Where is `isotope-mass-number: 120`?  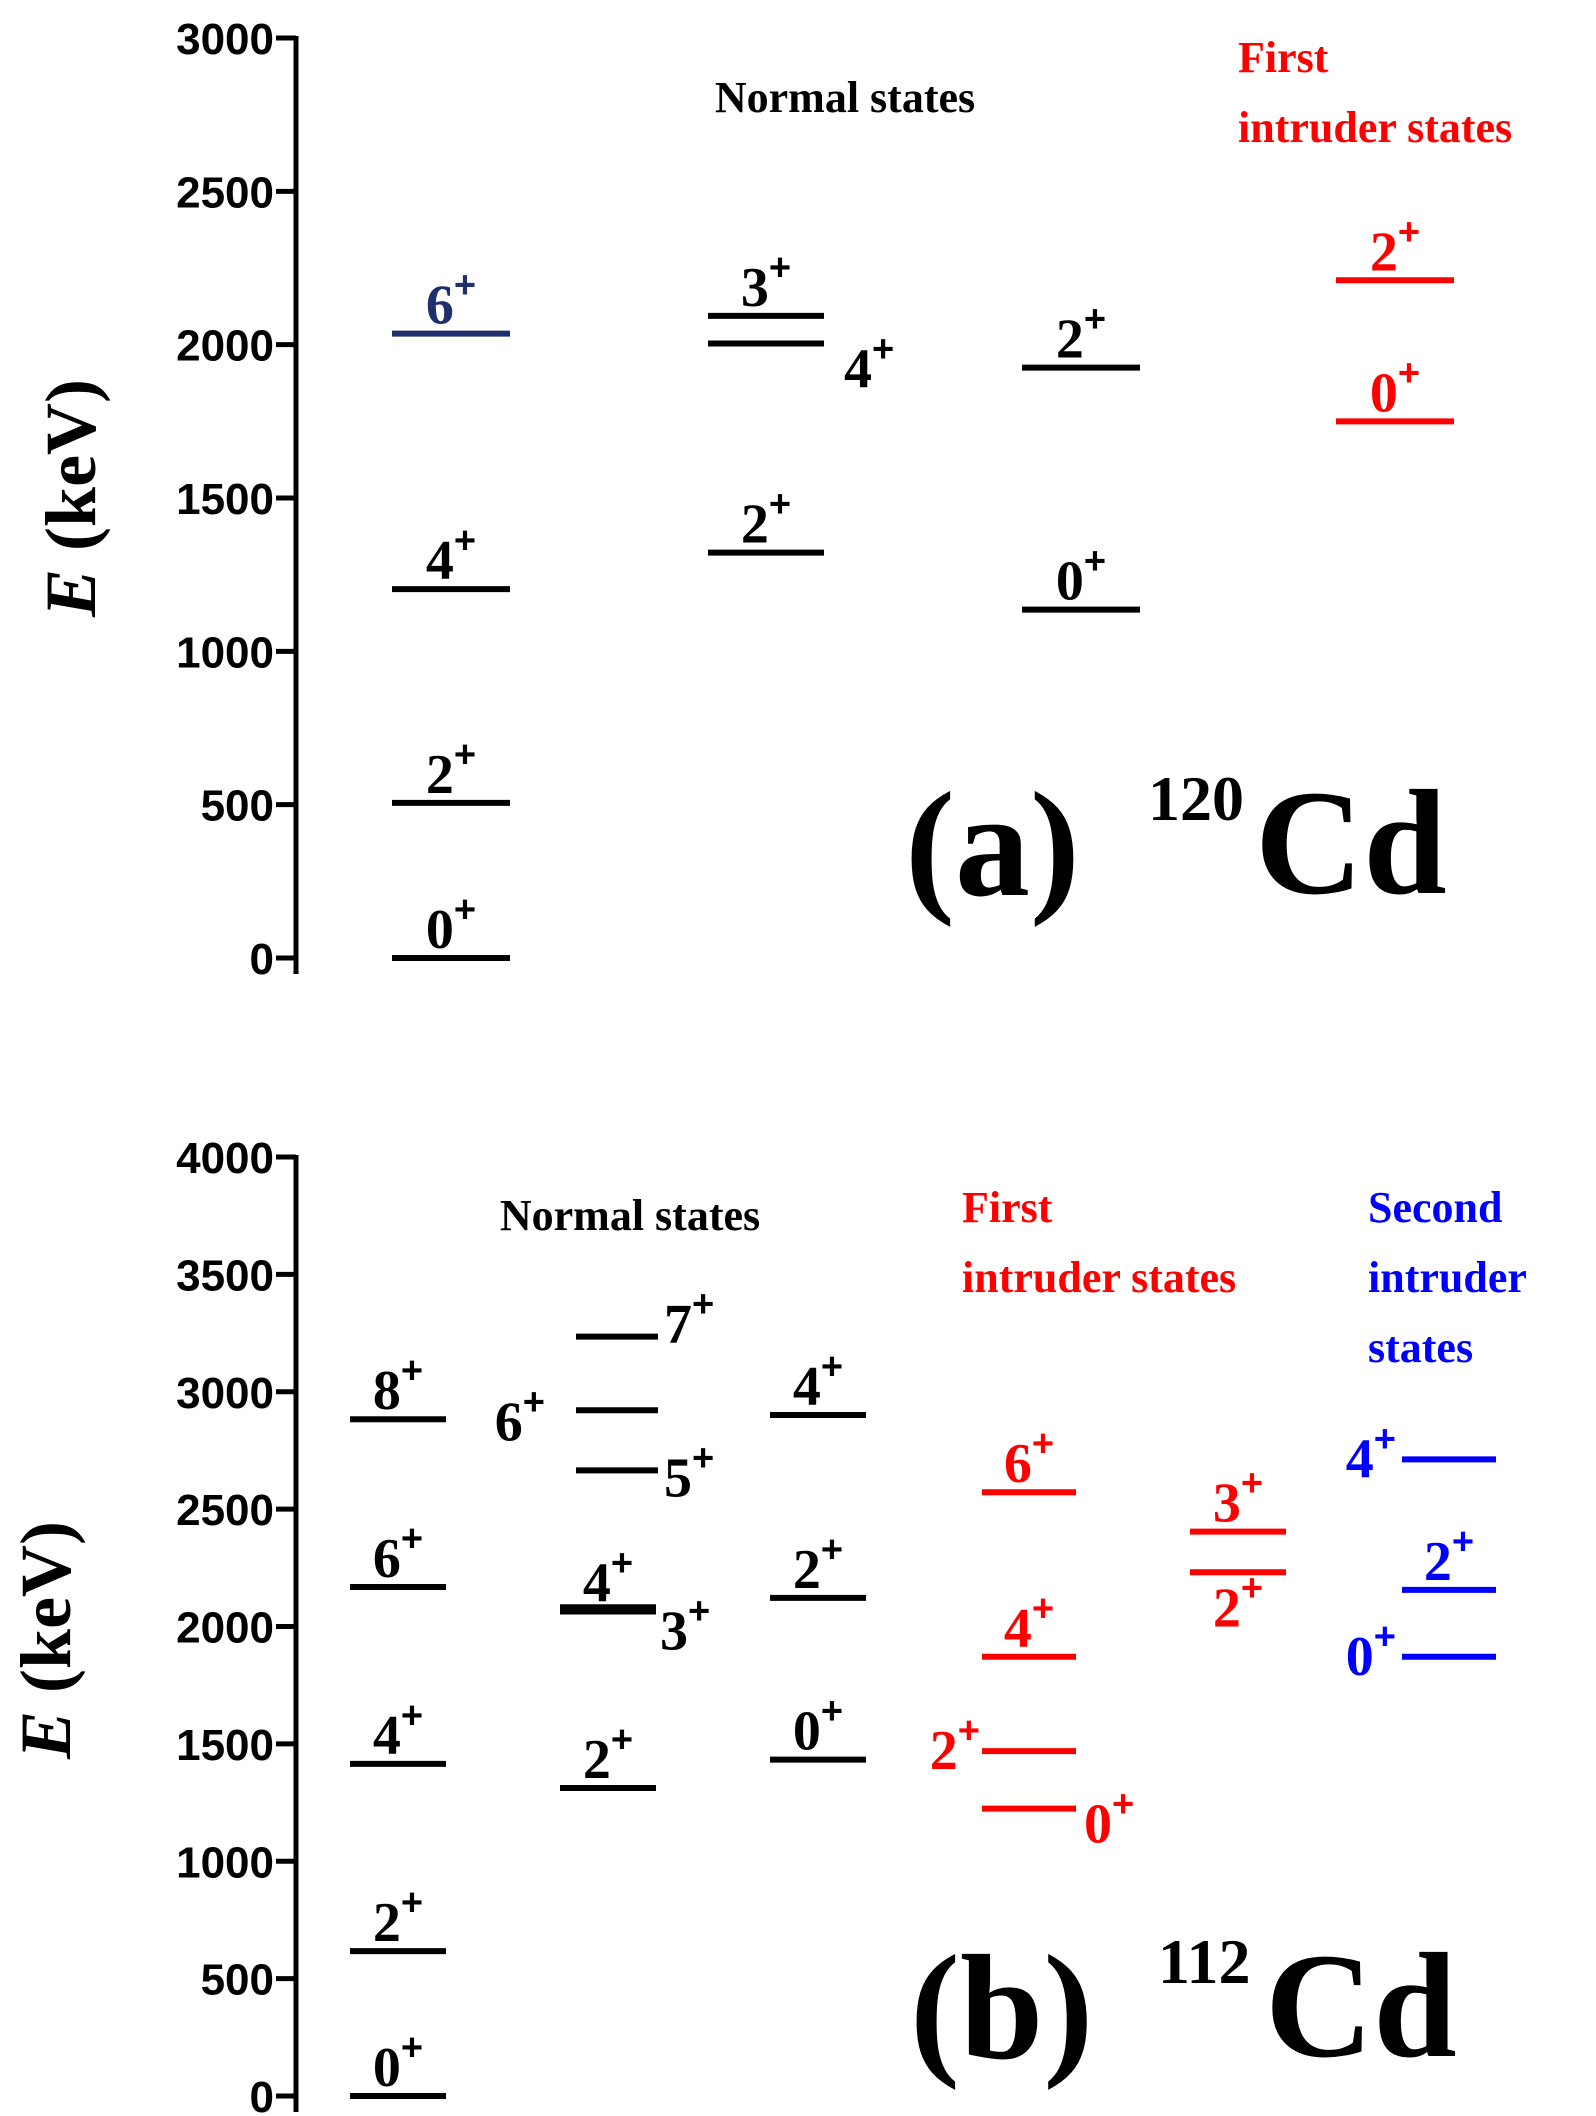 isotope-mass-number: 120 is located at coordinates (1196, 798).